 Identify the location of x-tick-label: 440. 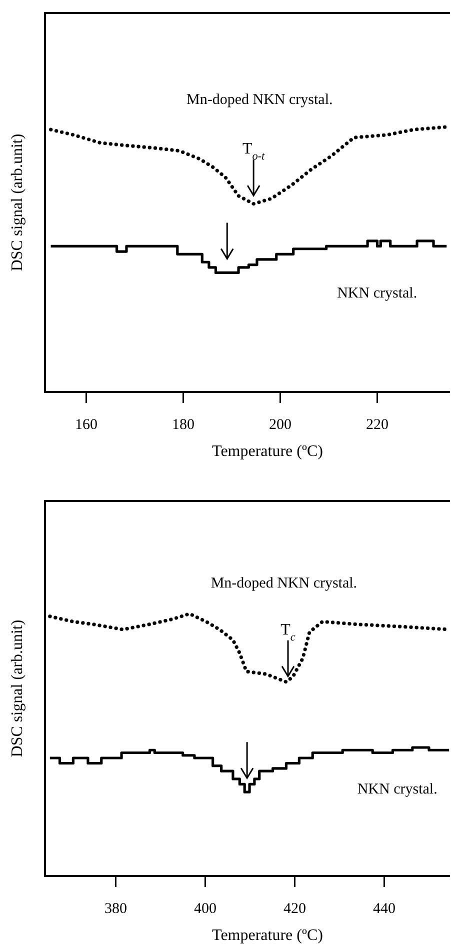
(384, 909).